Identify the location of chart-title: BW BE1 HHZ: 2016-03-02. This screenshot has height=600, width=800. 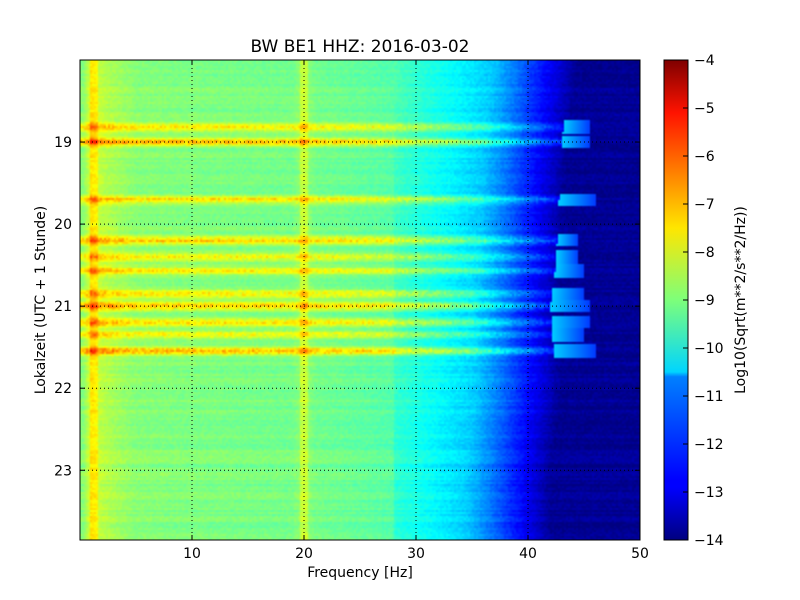
(359, 47).